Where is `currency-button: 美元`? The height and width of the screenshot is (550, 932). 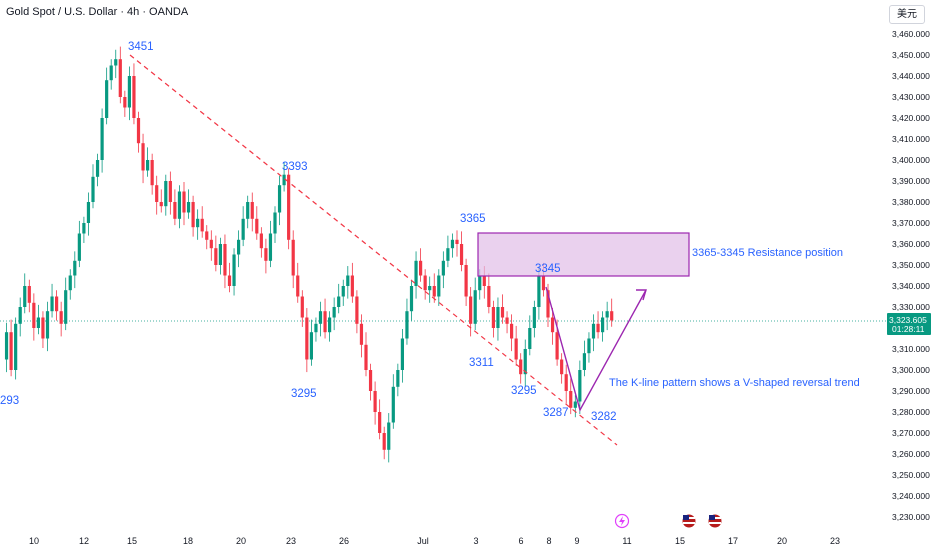
currency-button: 美元 is located at coordinates (907, 14).